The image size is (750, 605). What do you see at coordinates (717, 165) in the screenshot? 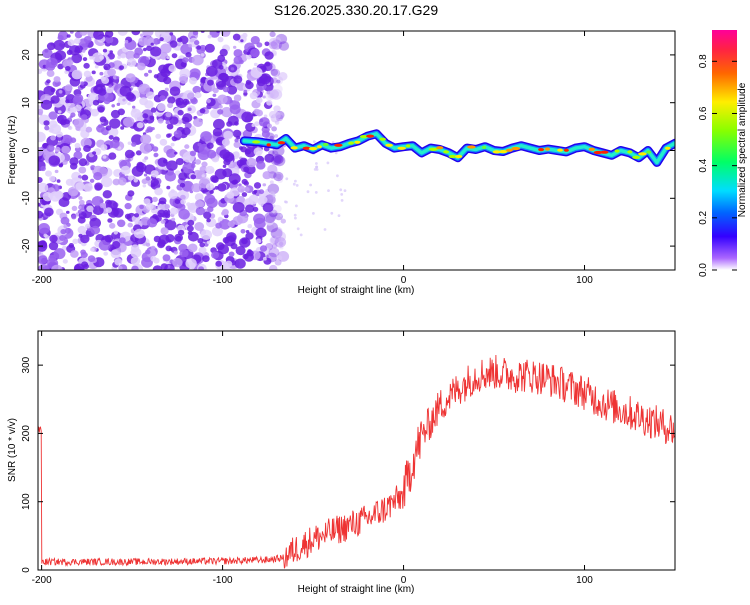
I see `colorbar-ticks: 0.0 0.2 0.4 0.6 0.8` at bounding box center [717, 165].